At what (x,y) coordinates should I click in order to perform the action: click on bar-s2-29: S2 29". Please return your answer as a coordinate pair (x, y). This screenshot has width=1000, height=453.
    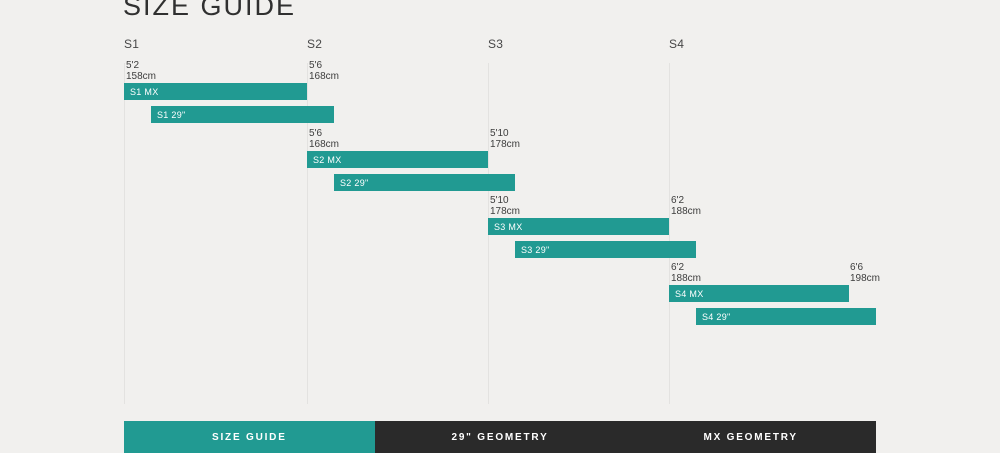
    Looking at the image, I should click on (424, 182).